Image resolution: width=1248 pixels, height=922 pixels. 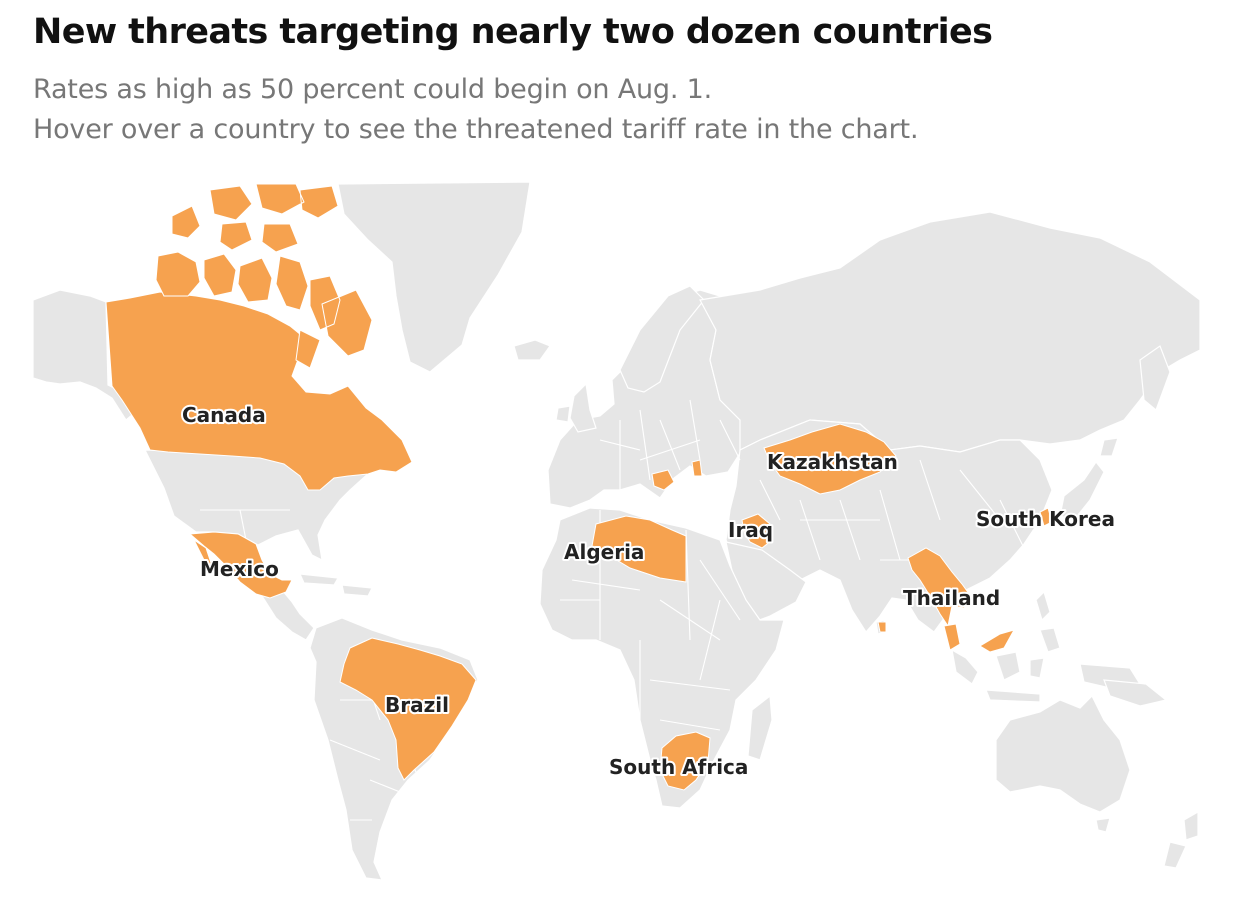 I want to click on label-canada: Canada, so click(x=224, y=415).